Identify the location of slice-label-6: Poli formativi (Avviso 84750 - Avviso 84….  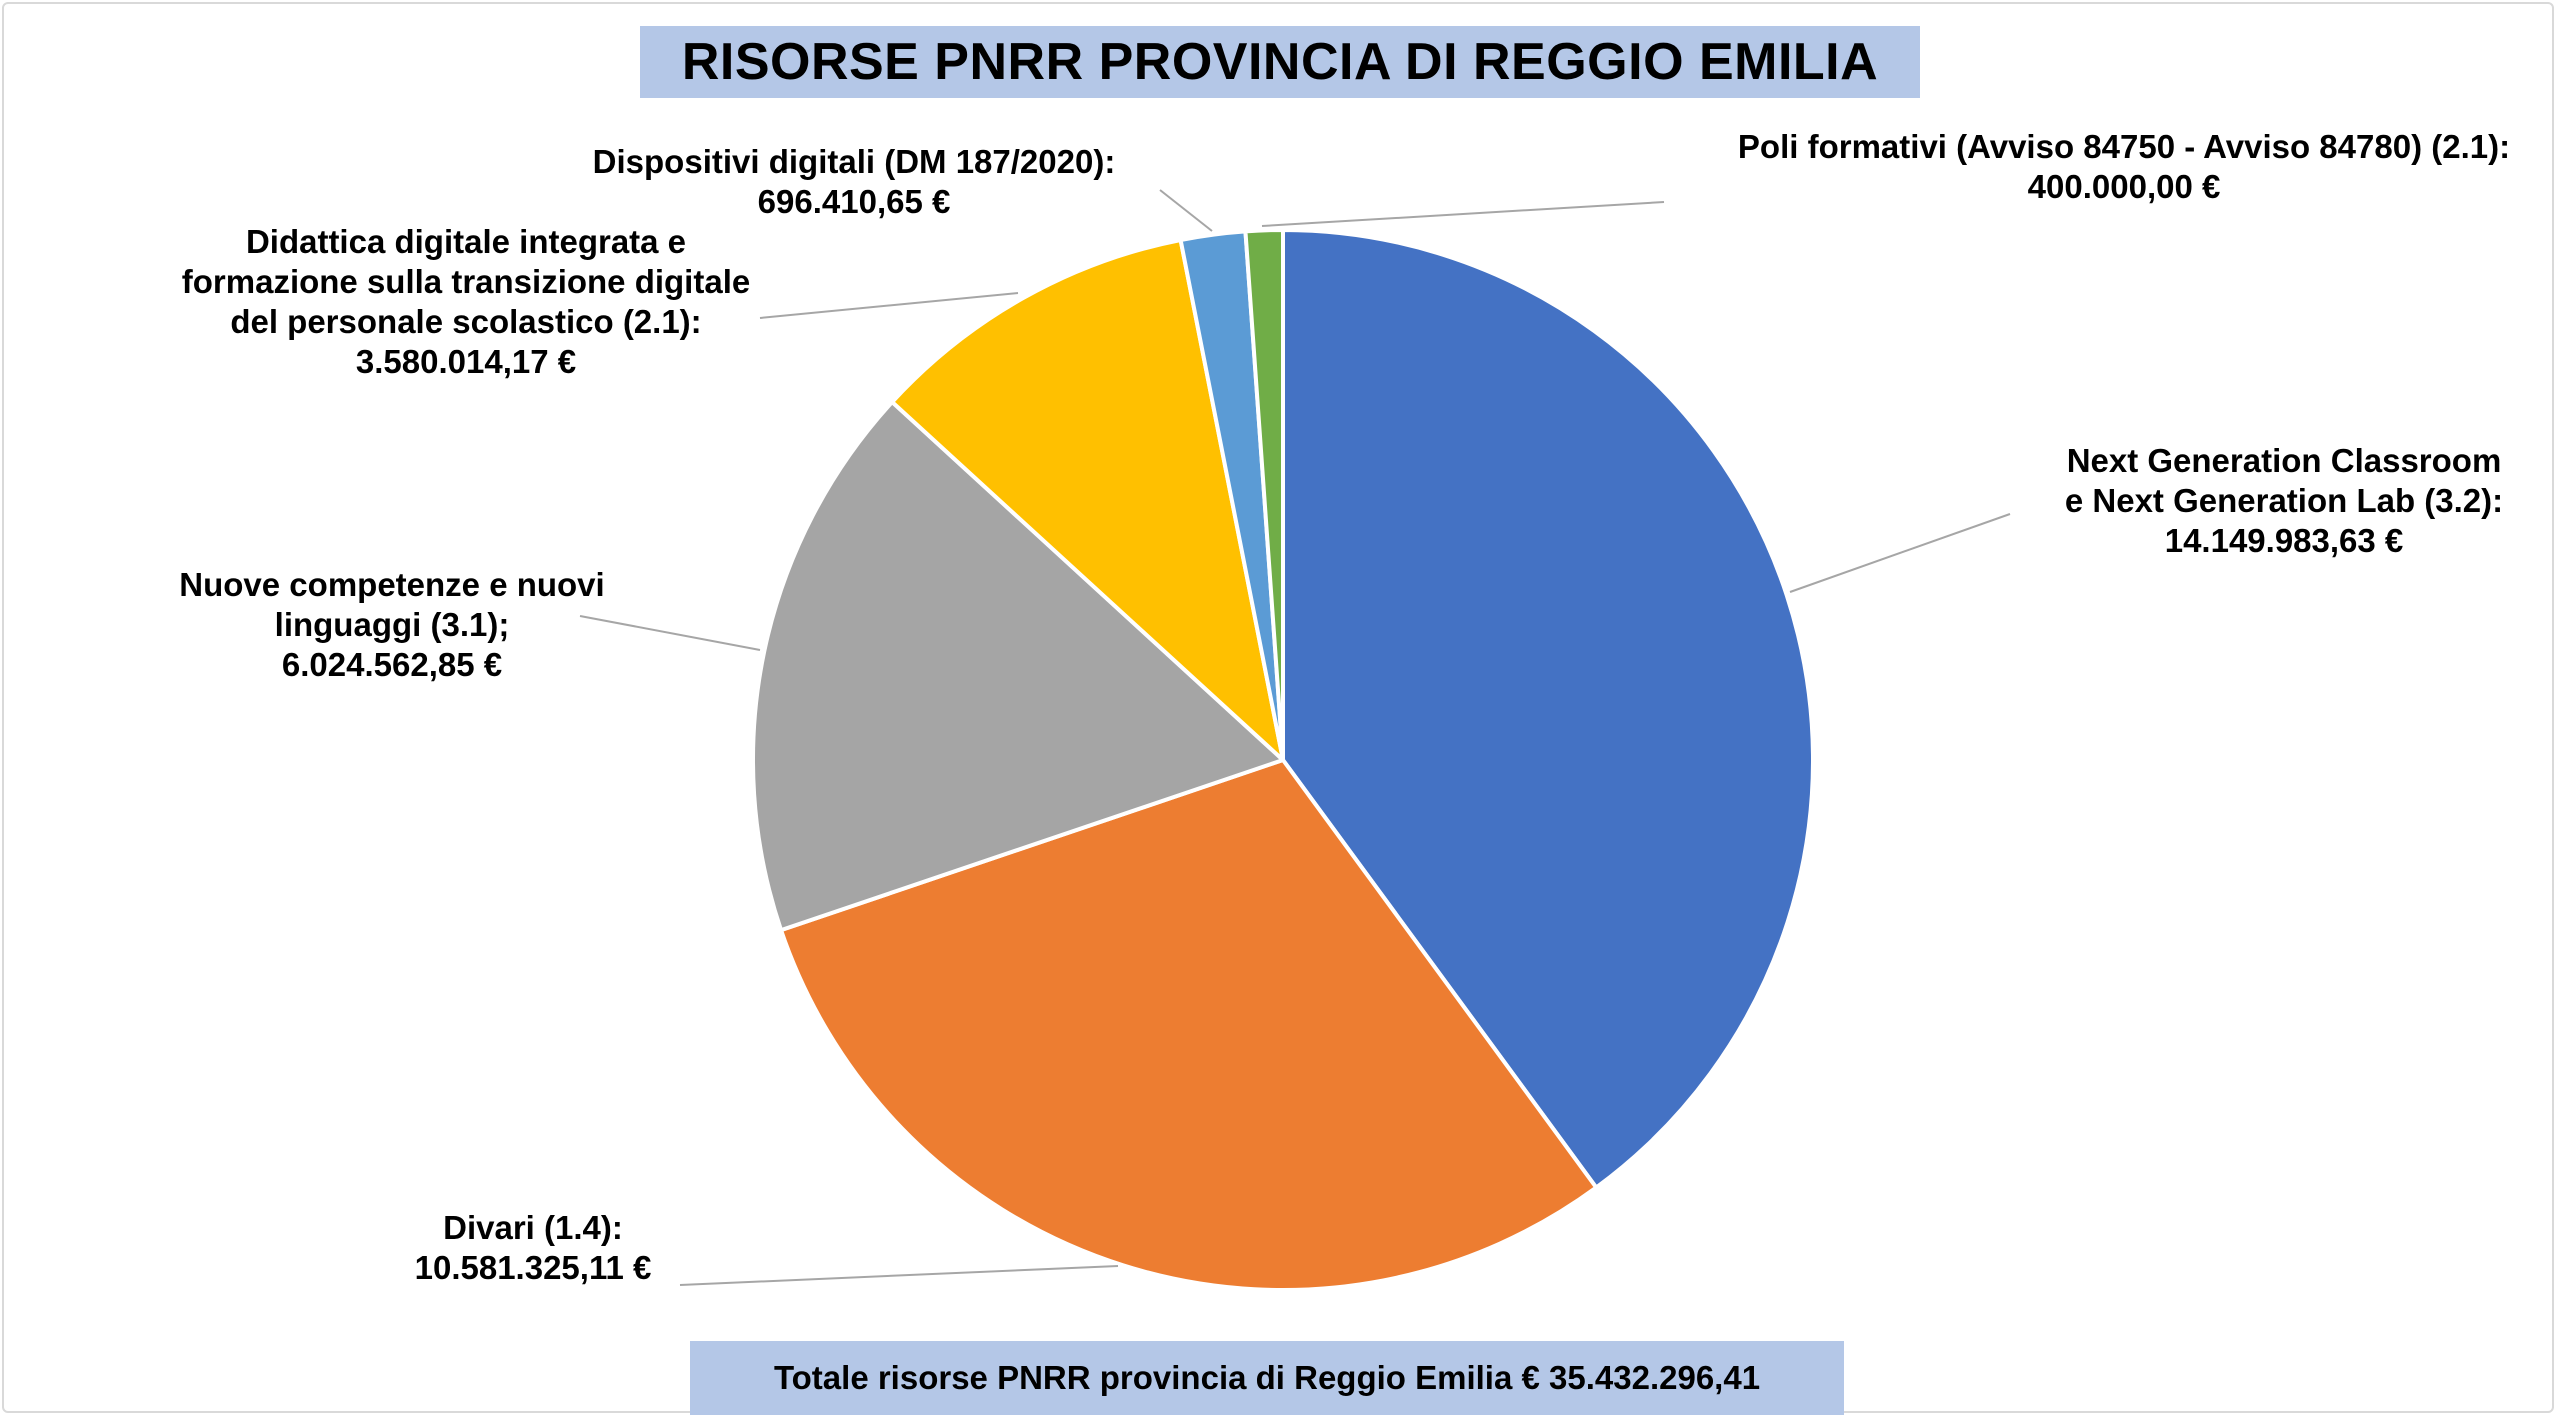
(2124, 166).